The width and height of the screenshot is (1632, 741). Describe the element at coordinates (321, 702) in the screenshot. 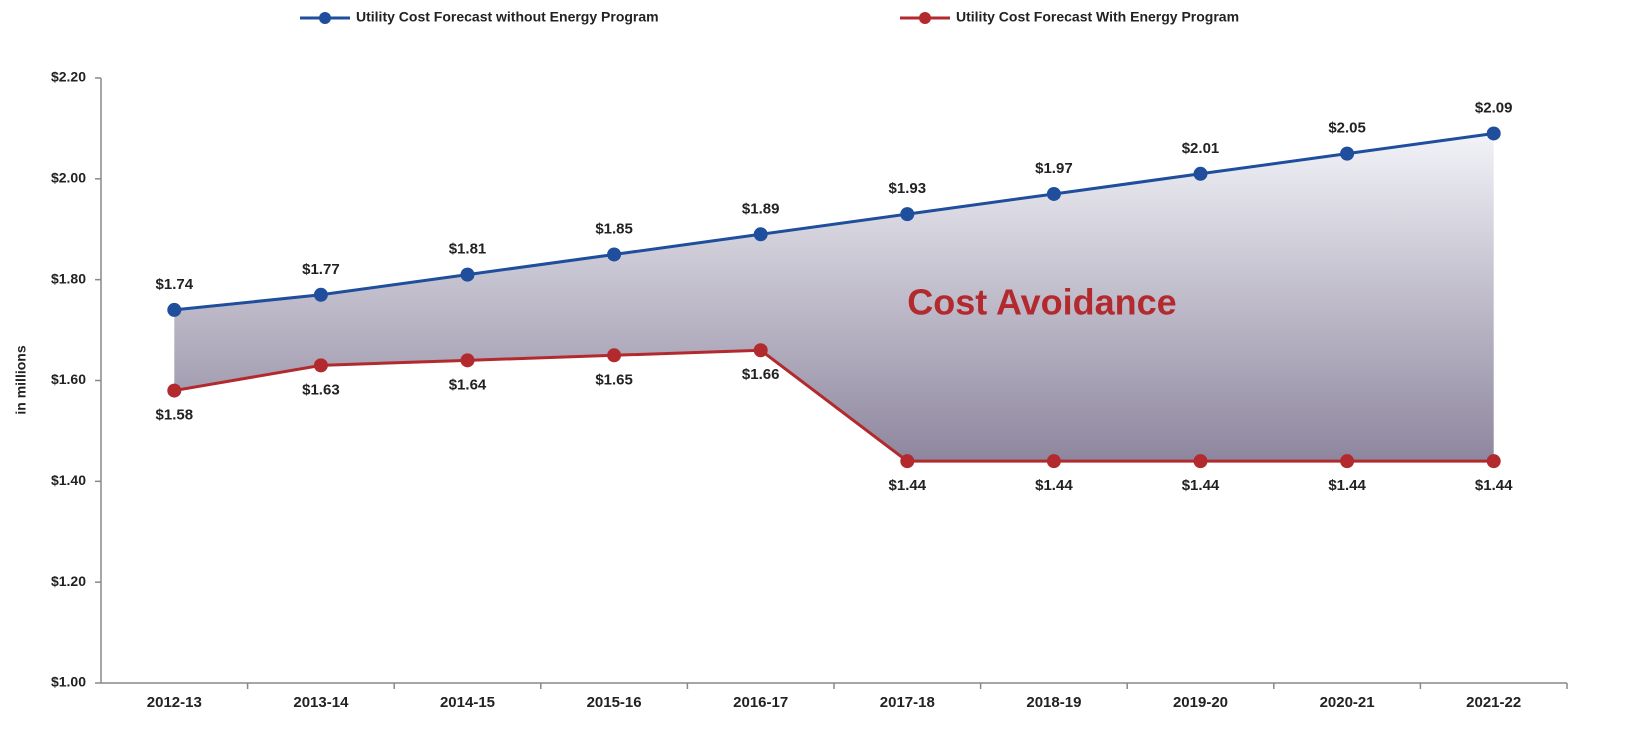

I see `x-tick-label: 2013-14` at that location.